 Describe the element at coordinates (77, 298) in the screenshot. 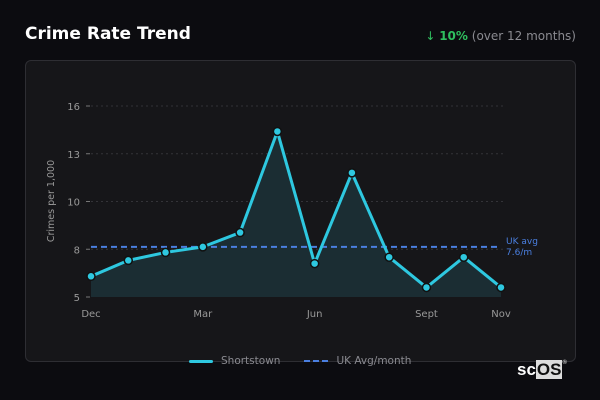

I see `y-tick-label: 5` at that location.